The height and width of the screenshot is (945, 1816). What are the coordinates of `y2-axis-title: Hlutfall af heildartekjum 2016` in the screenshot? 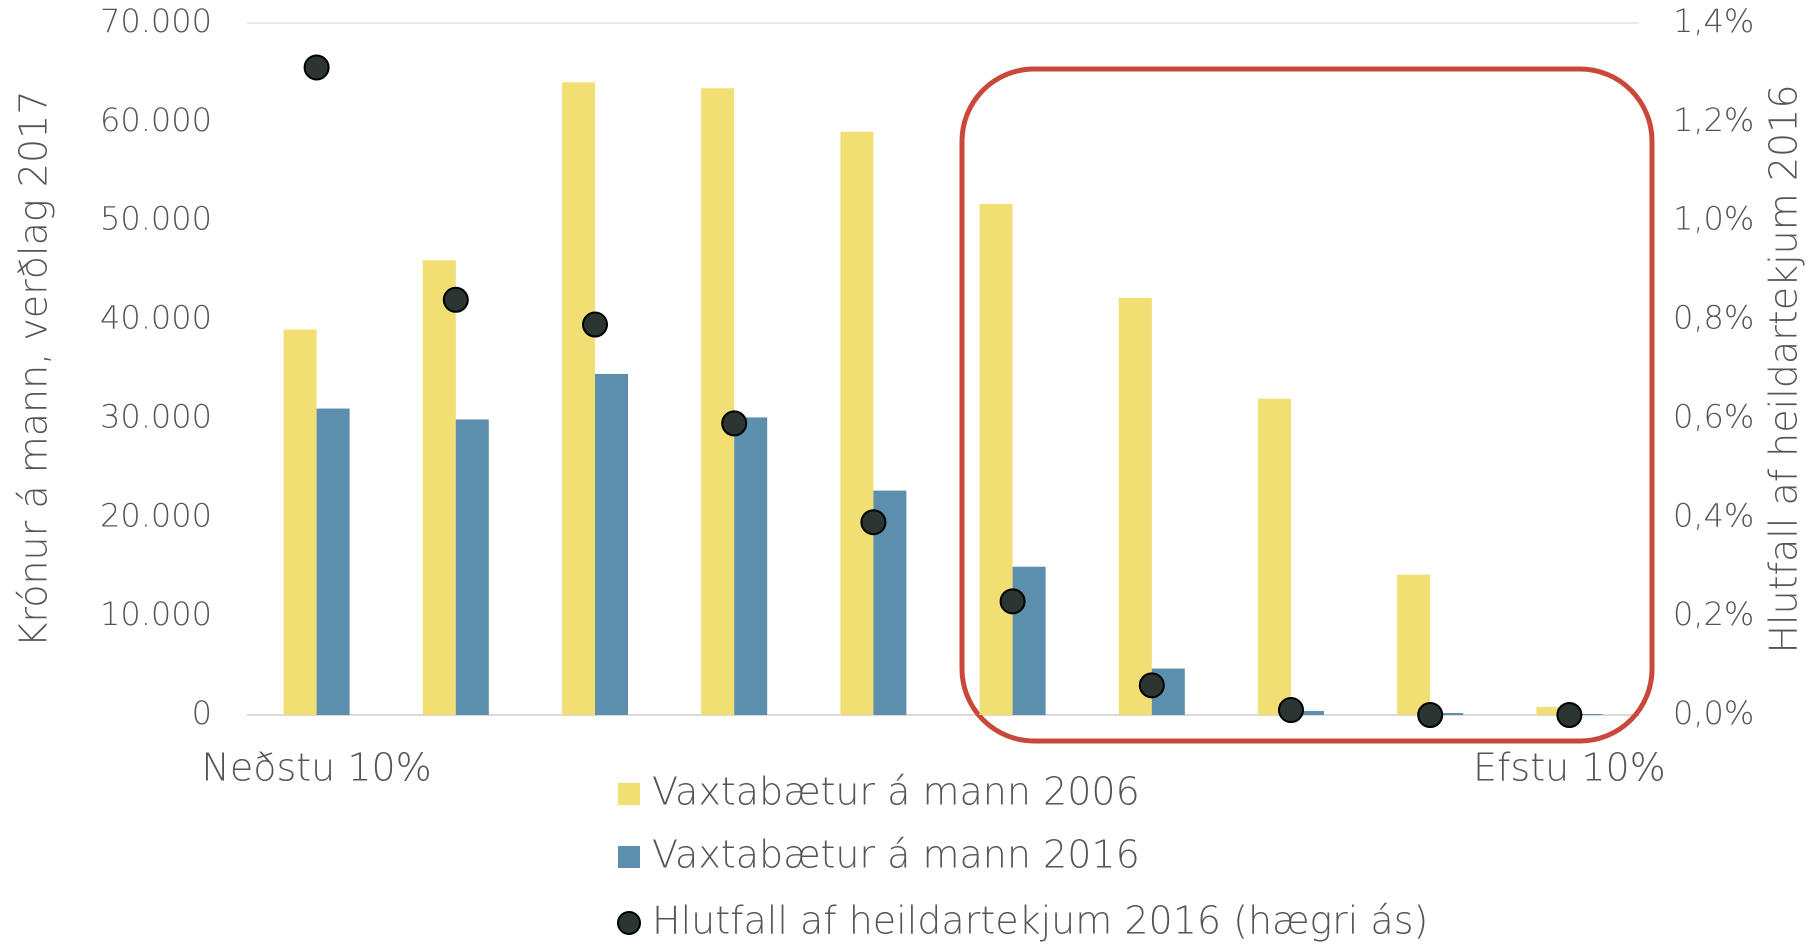 It's located at (1784, 368).